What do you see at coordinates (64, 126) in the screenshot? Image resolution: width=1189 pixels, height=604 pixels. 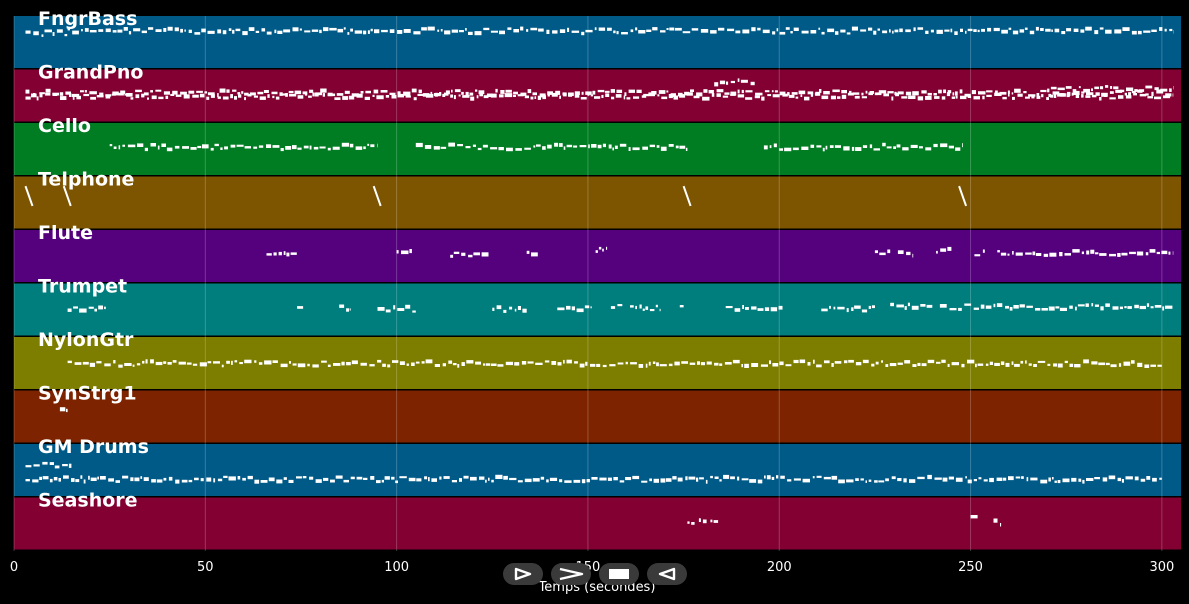 I see `track-label: Cello` at bounding box center [64, 126].